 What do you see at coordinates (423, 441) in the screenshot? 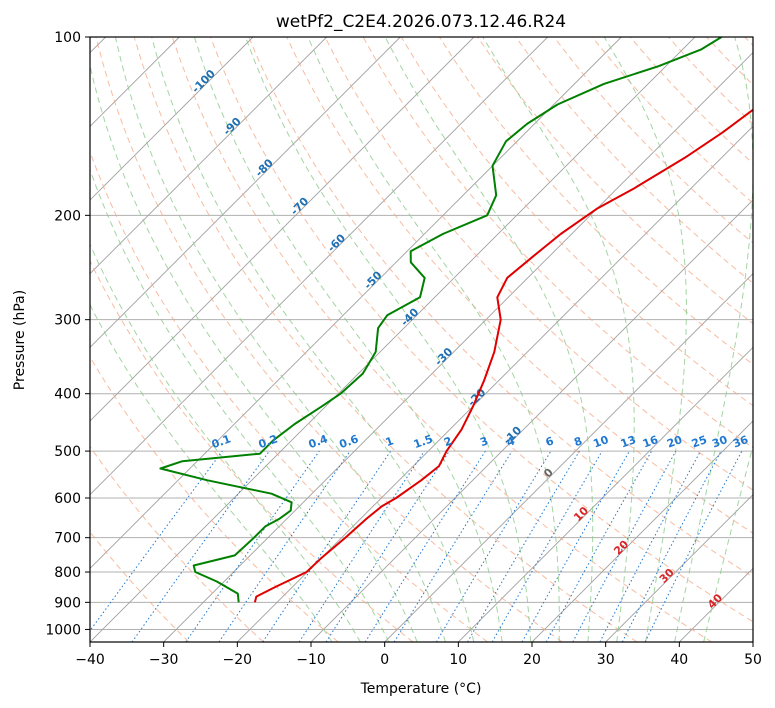
I see `mixing-ratio-label: 1.5` at bounding box center [423, 441].